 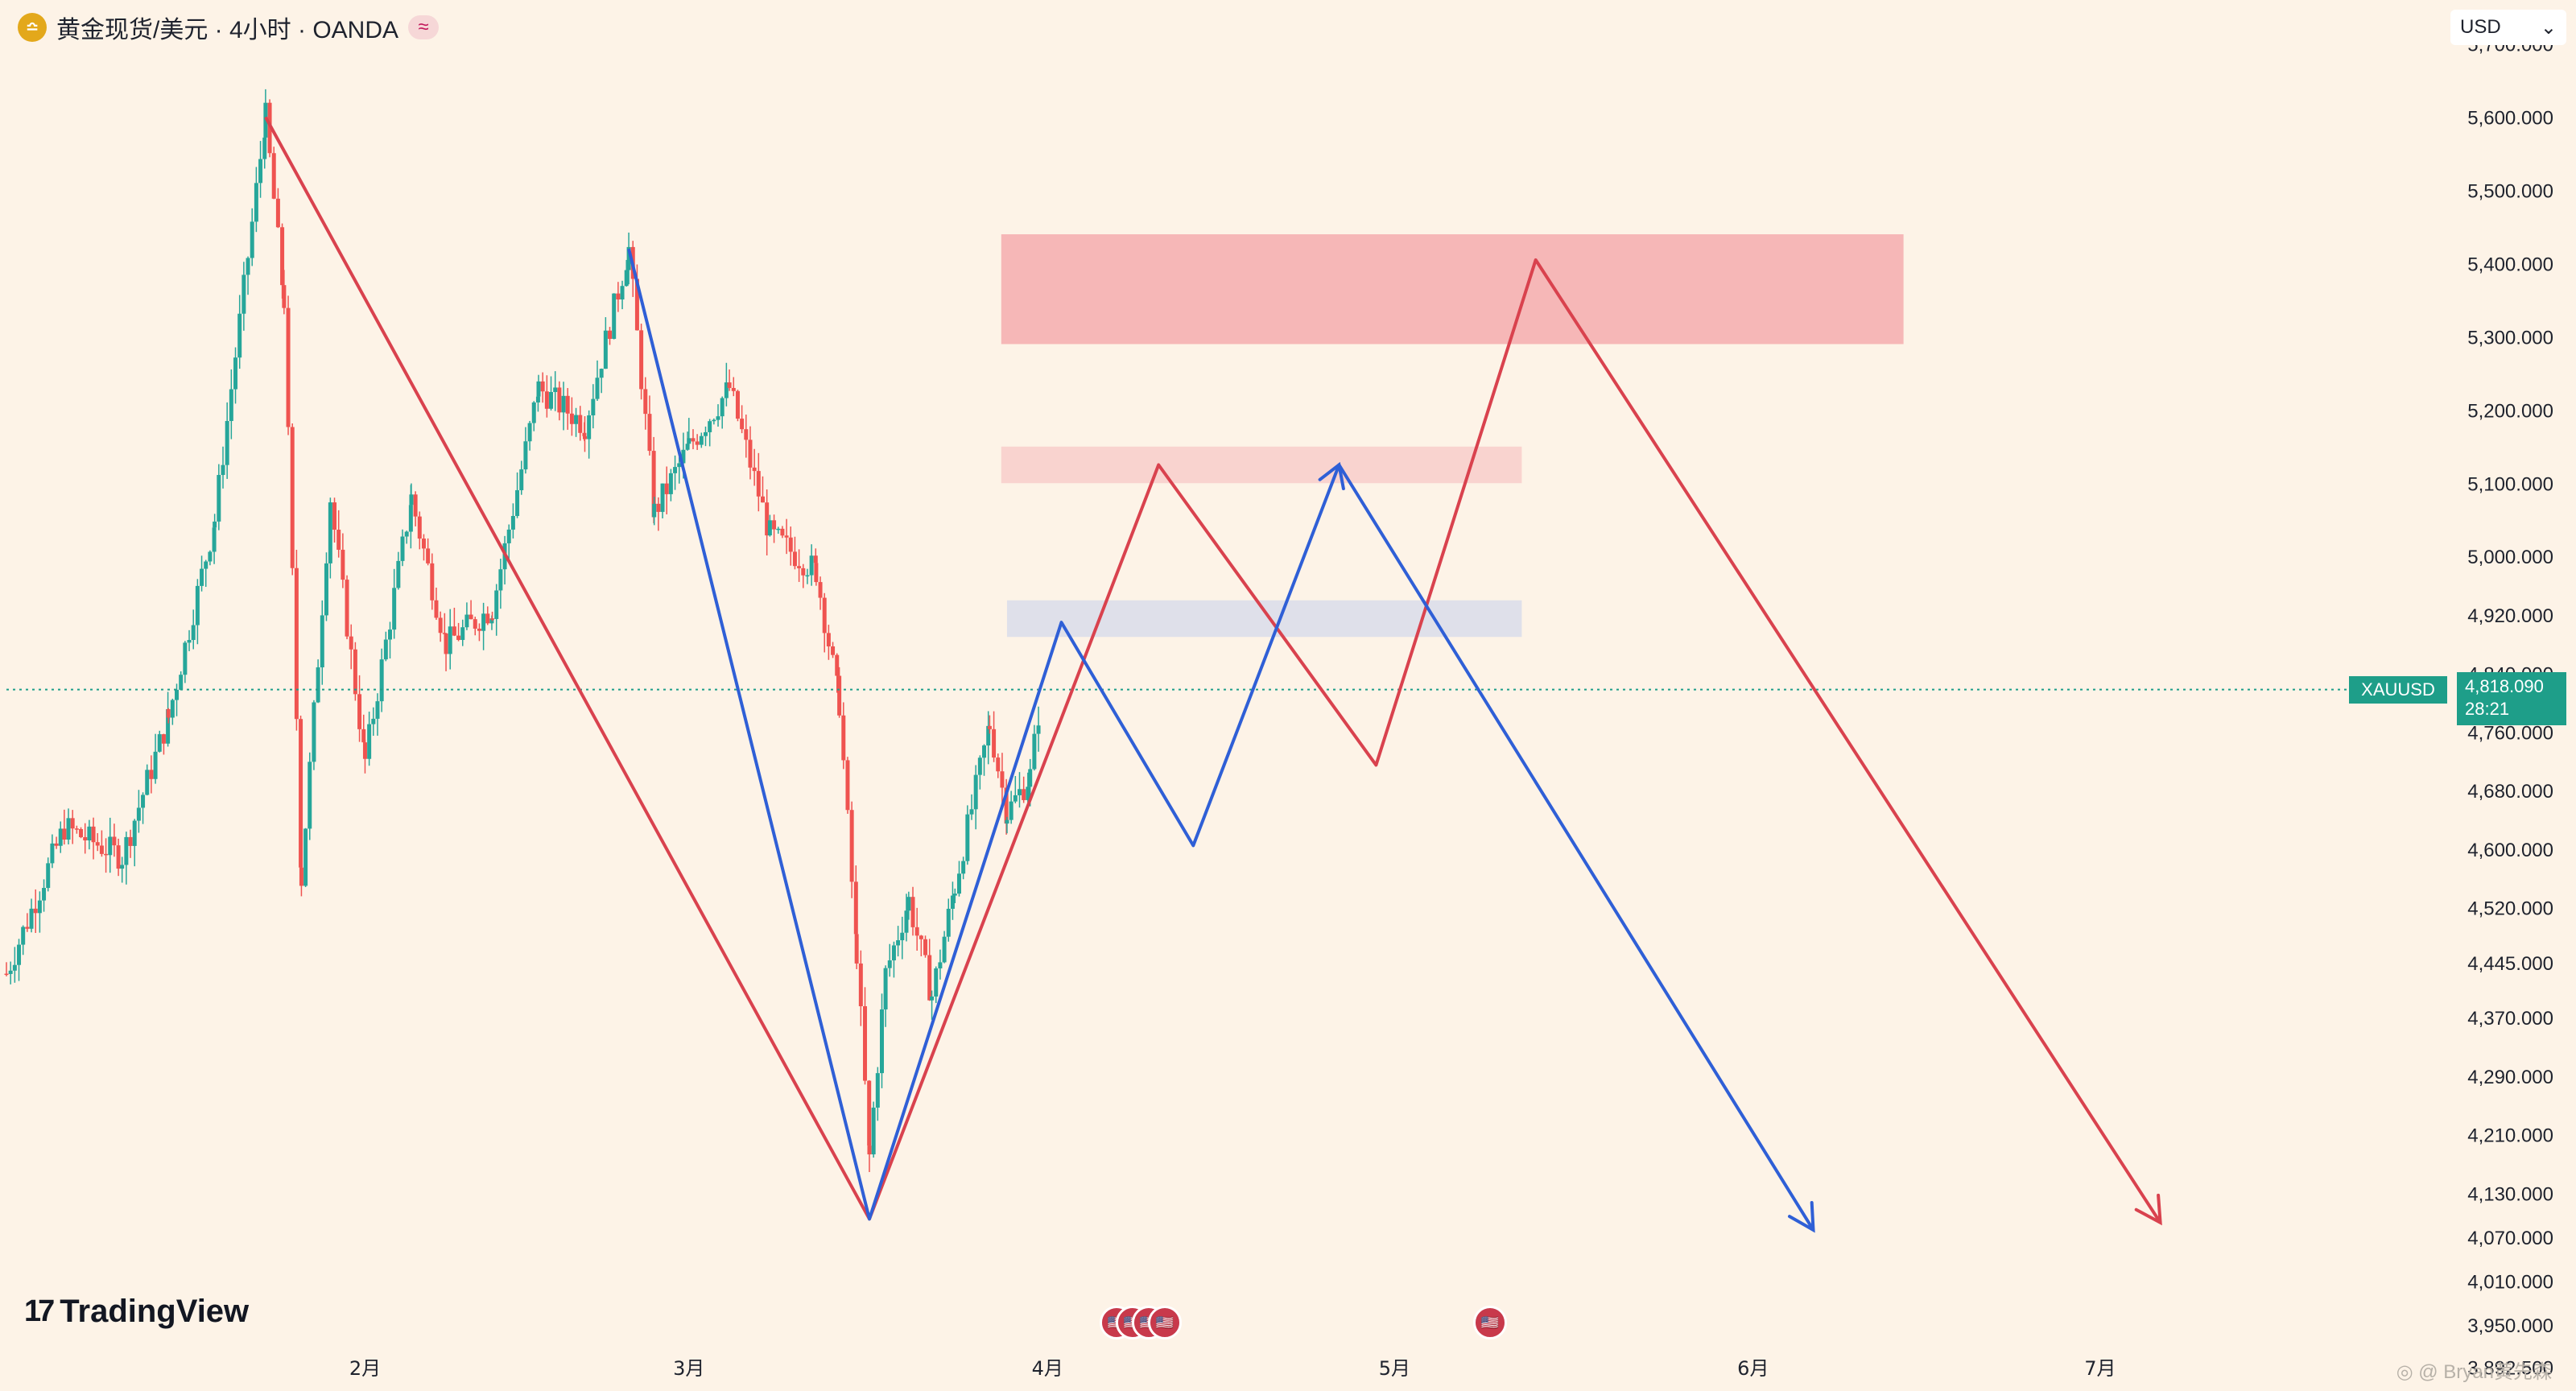 I want to click on gold-symbol-icon: ≏, so click(x=32, y=27).